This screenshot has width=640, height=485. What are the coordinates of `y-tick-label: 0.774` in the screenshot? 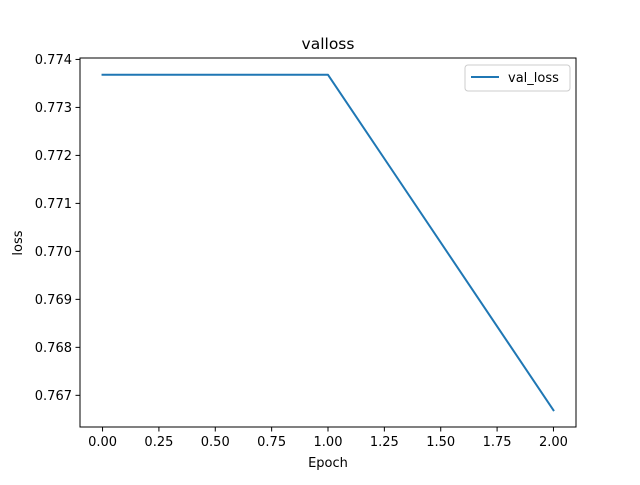 It's located at (53, 60).